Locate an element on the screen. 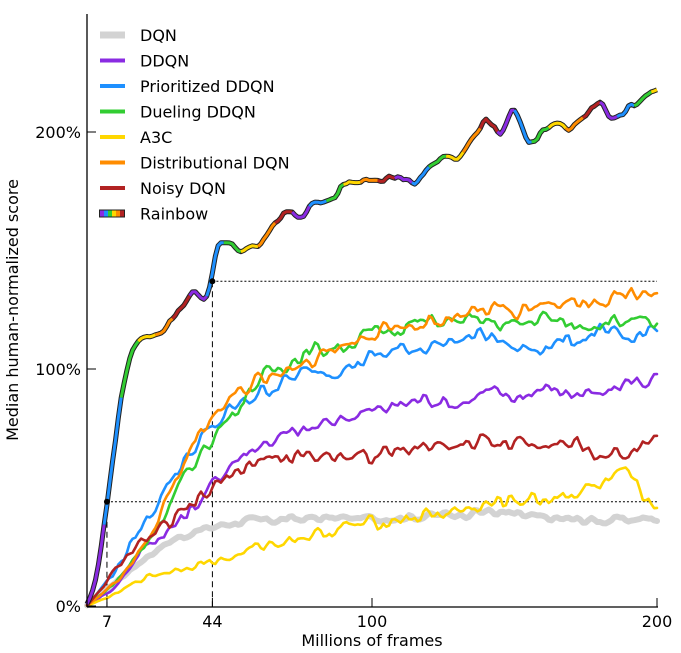 The width and height of the screenshot is (681, 653). y-tick-label: 100% is located at coordinates (58, 369).